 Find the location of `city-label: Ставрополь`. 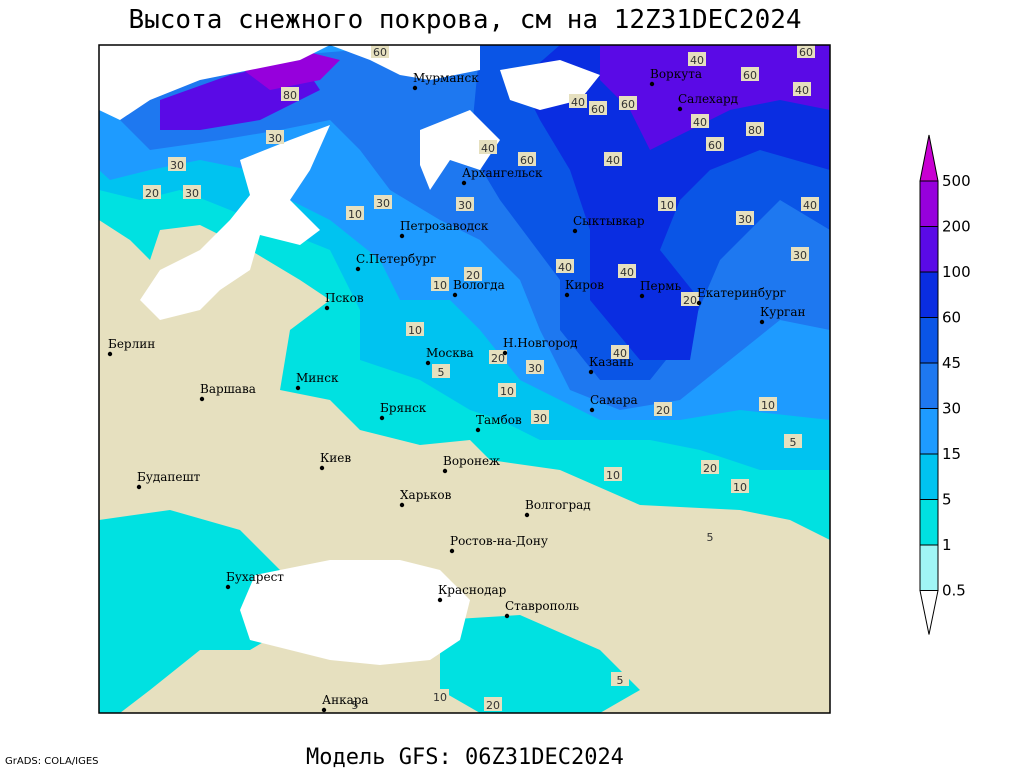

city-label: Ставрополь is located at coordinates (542, 606).